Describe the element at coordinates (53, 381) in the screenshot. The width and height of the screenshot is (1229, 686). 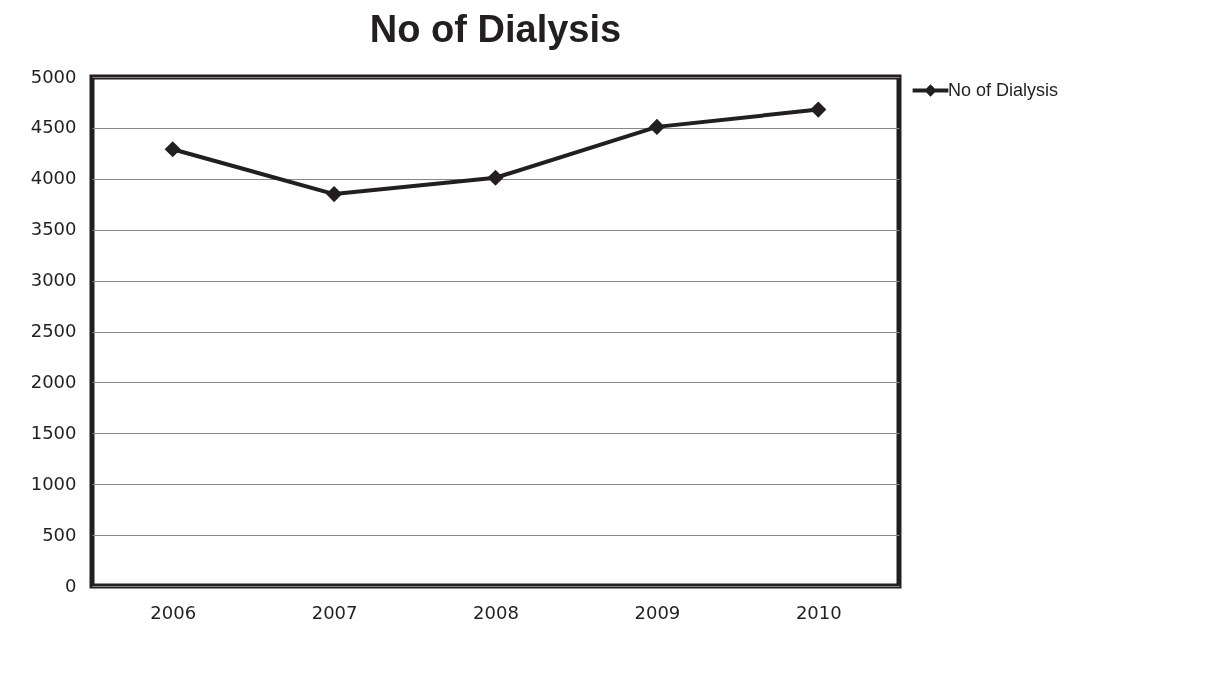
I see `y-tick-label: 2000` at that location.